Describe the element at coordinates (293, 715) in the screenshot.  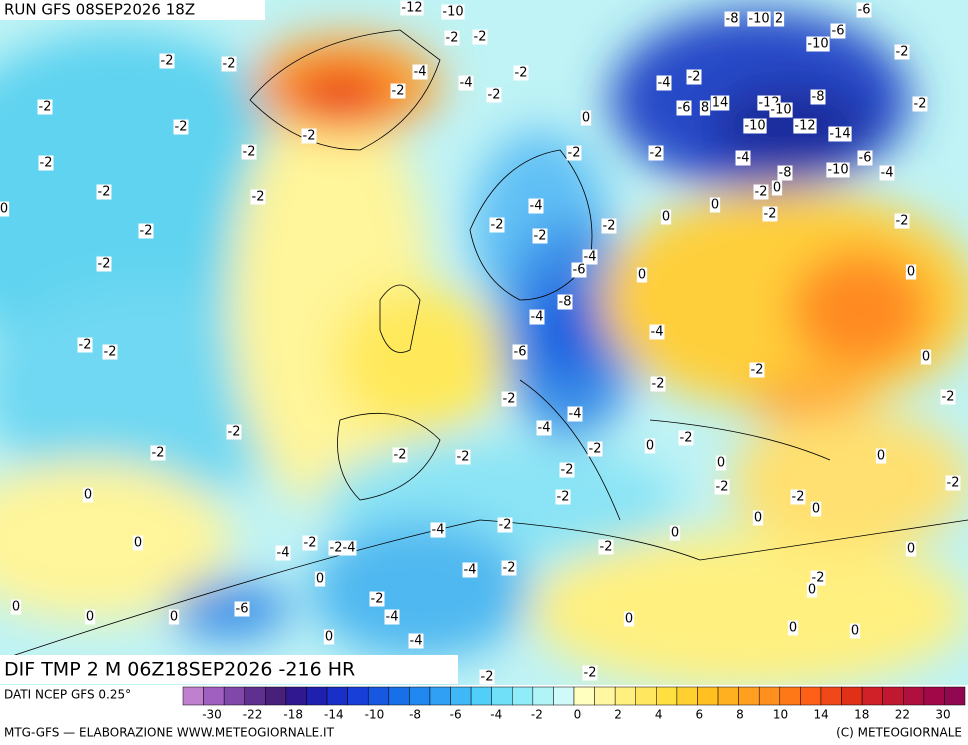
I see `colorbar-tick-label: -18` at that location.